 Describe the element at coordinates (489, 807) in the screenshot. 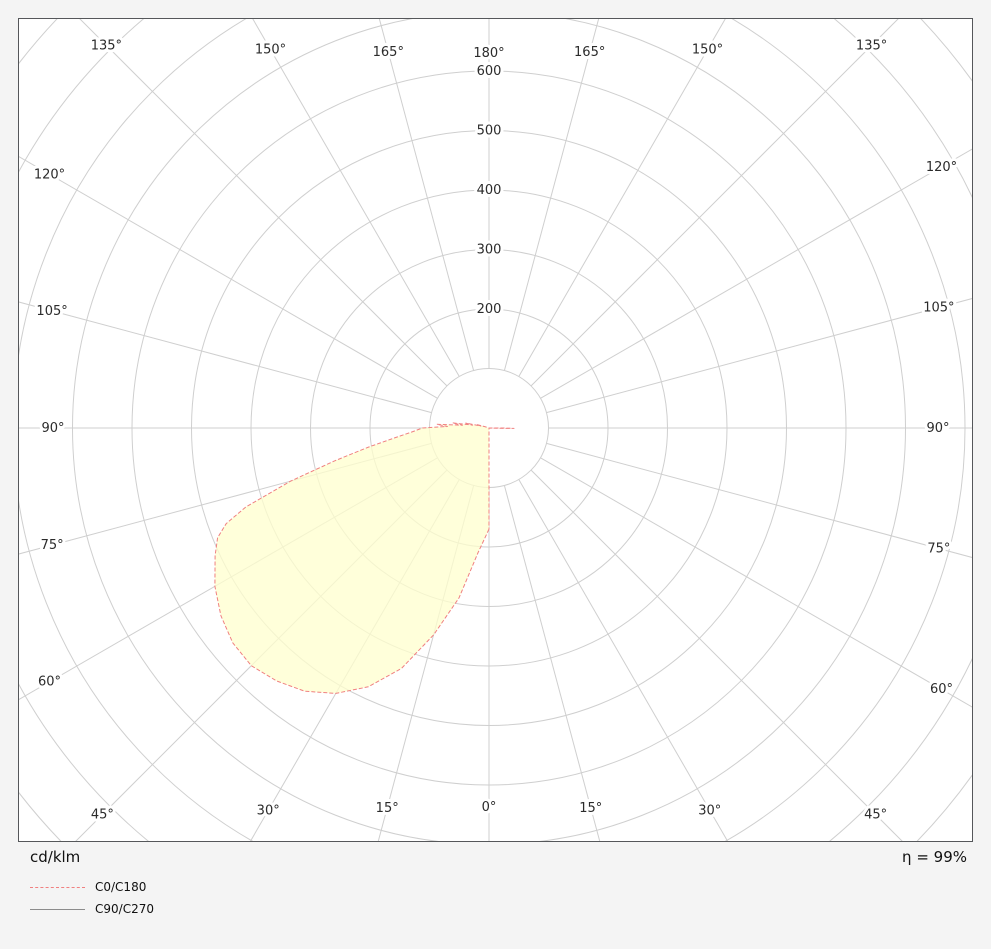

I see `svg-text: 0°` at that location.